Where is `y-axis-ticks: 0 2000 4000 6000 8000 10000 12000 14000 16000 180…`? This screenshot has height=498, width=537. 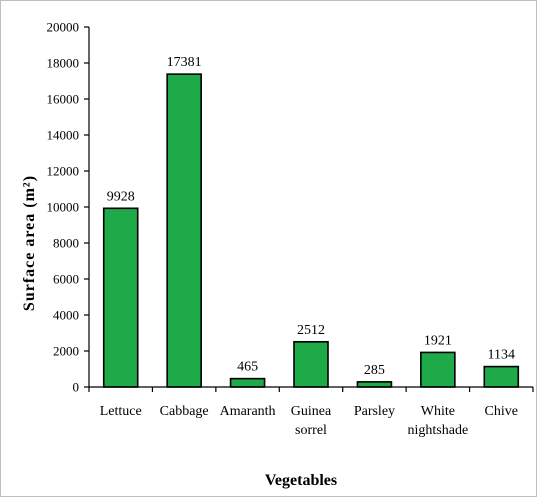
y-axis-ticks: 0 2000 4000 6000 8000 10000 12000 14000 16000 180… is located at coordinates (68, 207).